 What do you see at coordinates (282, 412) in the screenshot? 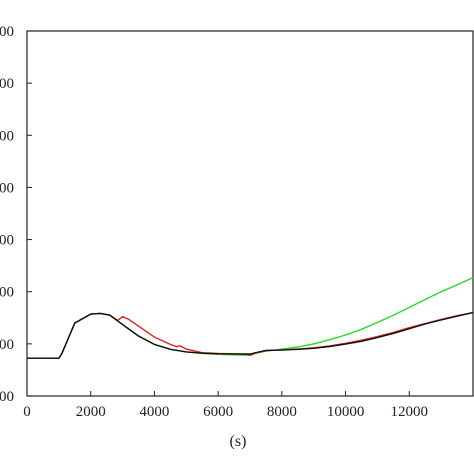
I see `x-tick-label: 8000` at bounding box center [282, 412].